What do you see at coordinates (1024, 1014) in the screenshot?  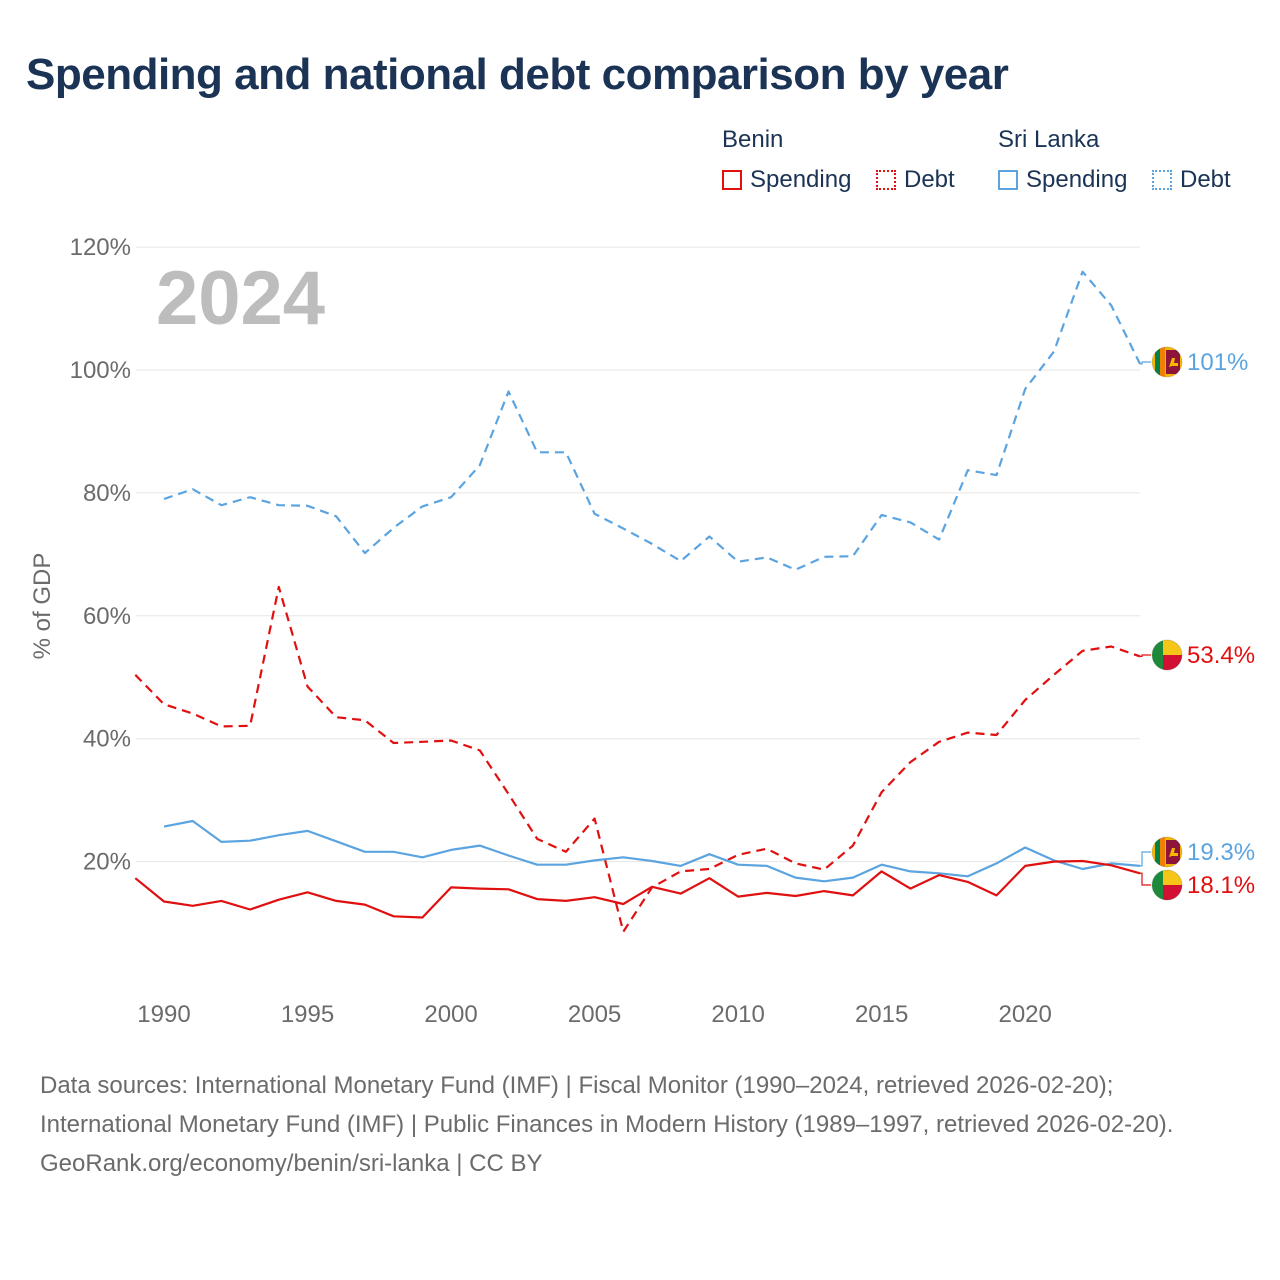 I see `x-tick-label: 2020` at bounding box center [1024, 1014].